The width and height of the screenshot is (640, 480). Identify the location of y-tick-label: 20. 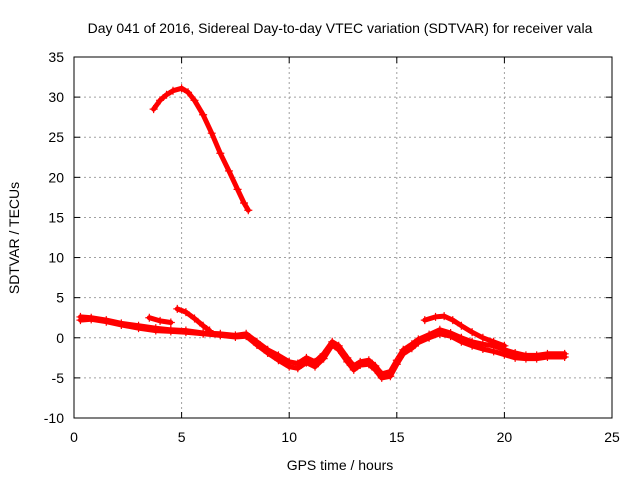
(56, 177).